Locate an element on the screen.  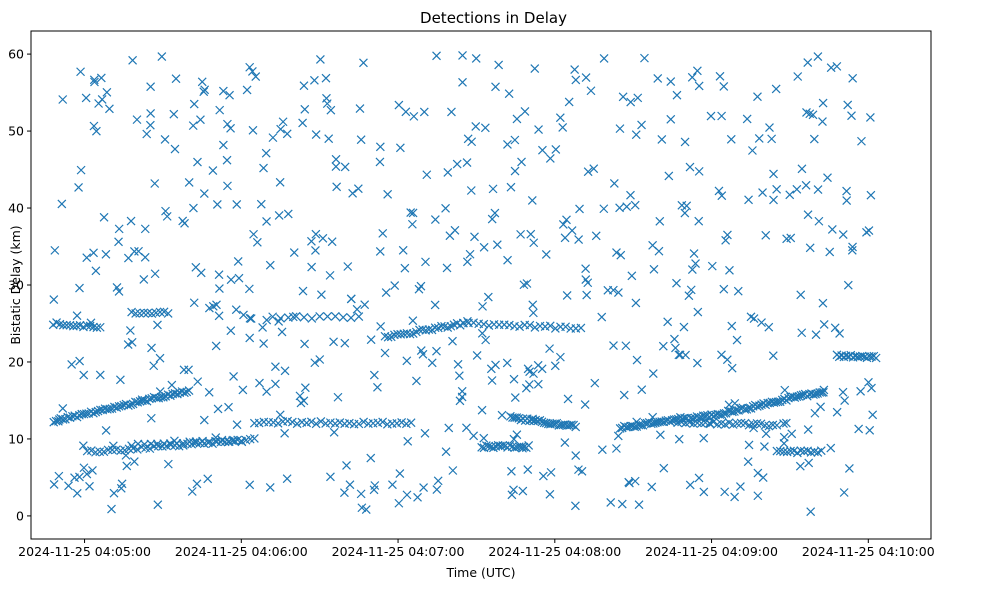
x-tick-label: 2024-11-25 04:05:00 is located at coordinates (84, 551).